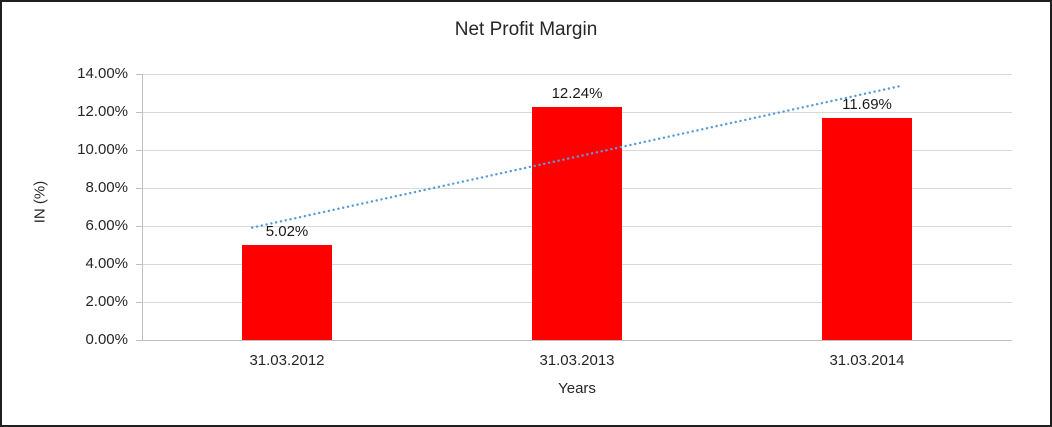 This screenshot has height=427, width=1052. I want to click on x-axis-category-label: 31.03.2013, so click(577, 360).